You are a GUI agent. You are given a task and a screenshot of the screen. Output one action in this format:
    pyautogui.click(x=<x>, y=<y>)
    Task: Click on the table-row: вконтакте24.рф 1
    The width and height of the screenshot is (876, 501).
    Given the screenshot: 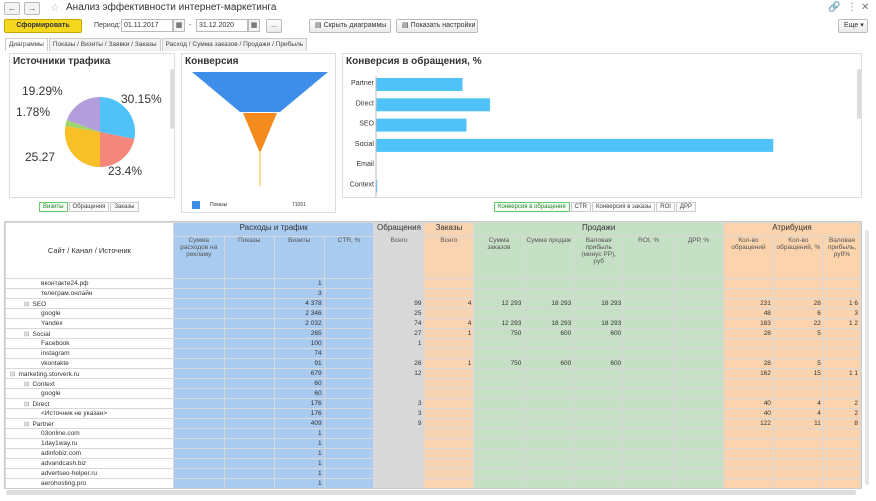 What is the action you would take?
    pyautogui.click(x=433, y=283)
    